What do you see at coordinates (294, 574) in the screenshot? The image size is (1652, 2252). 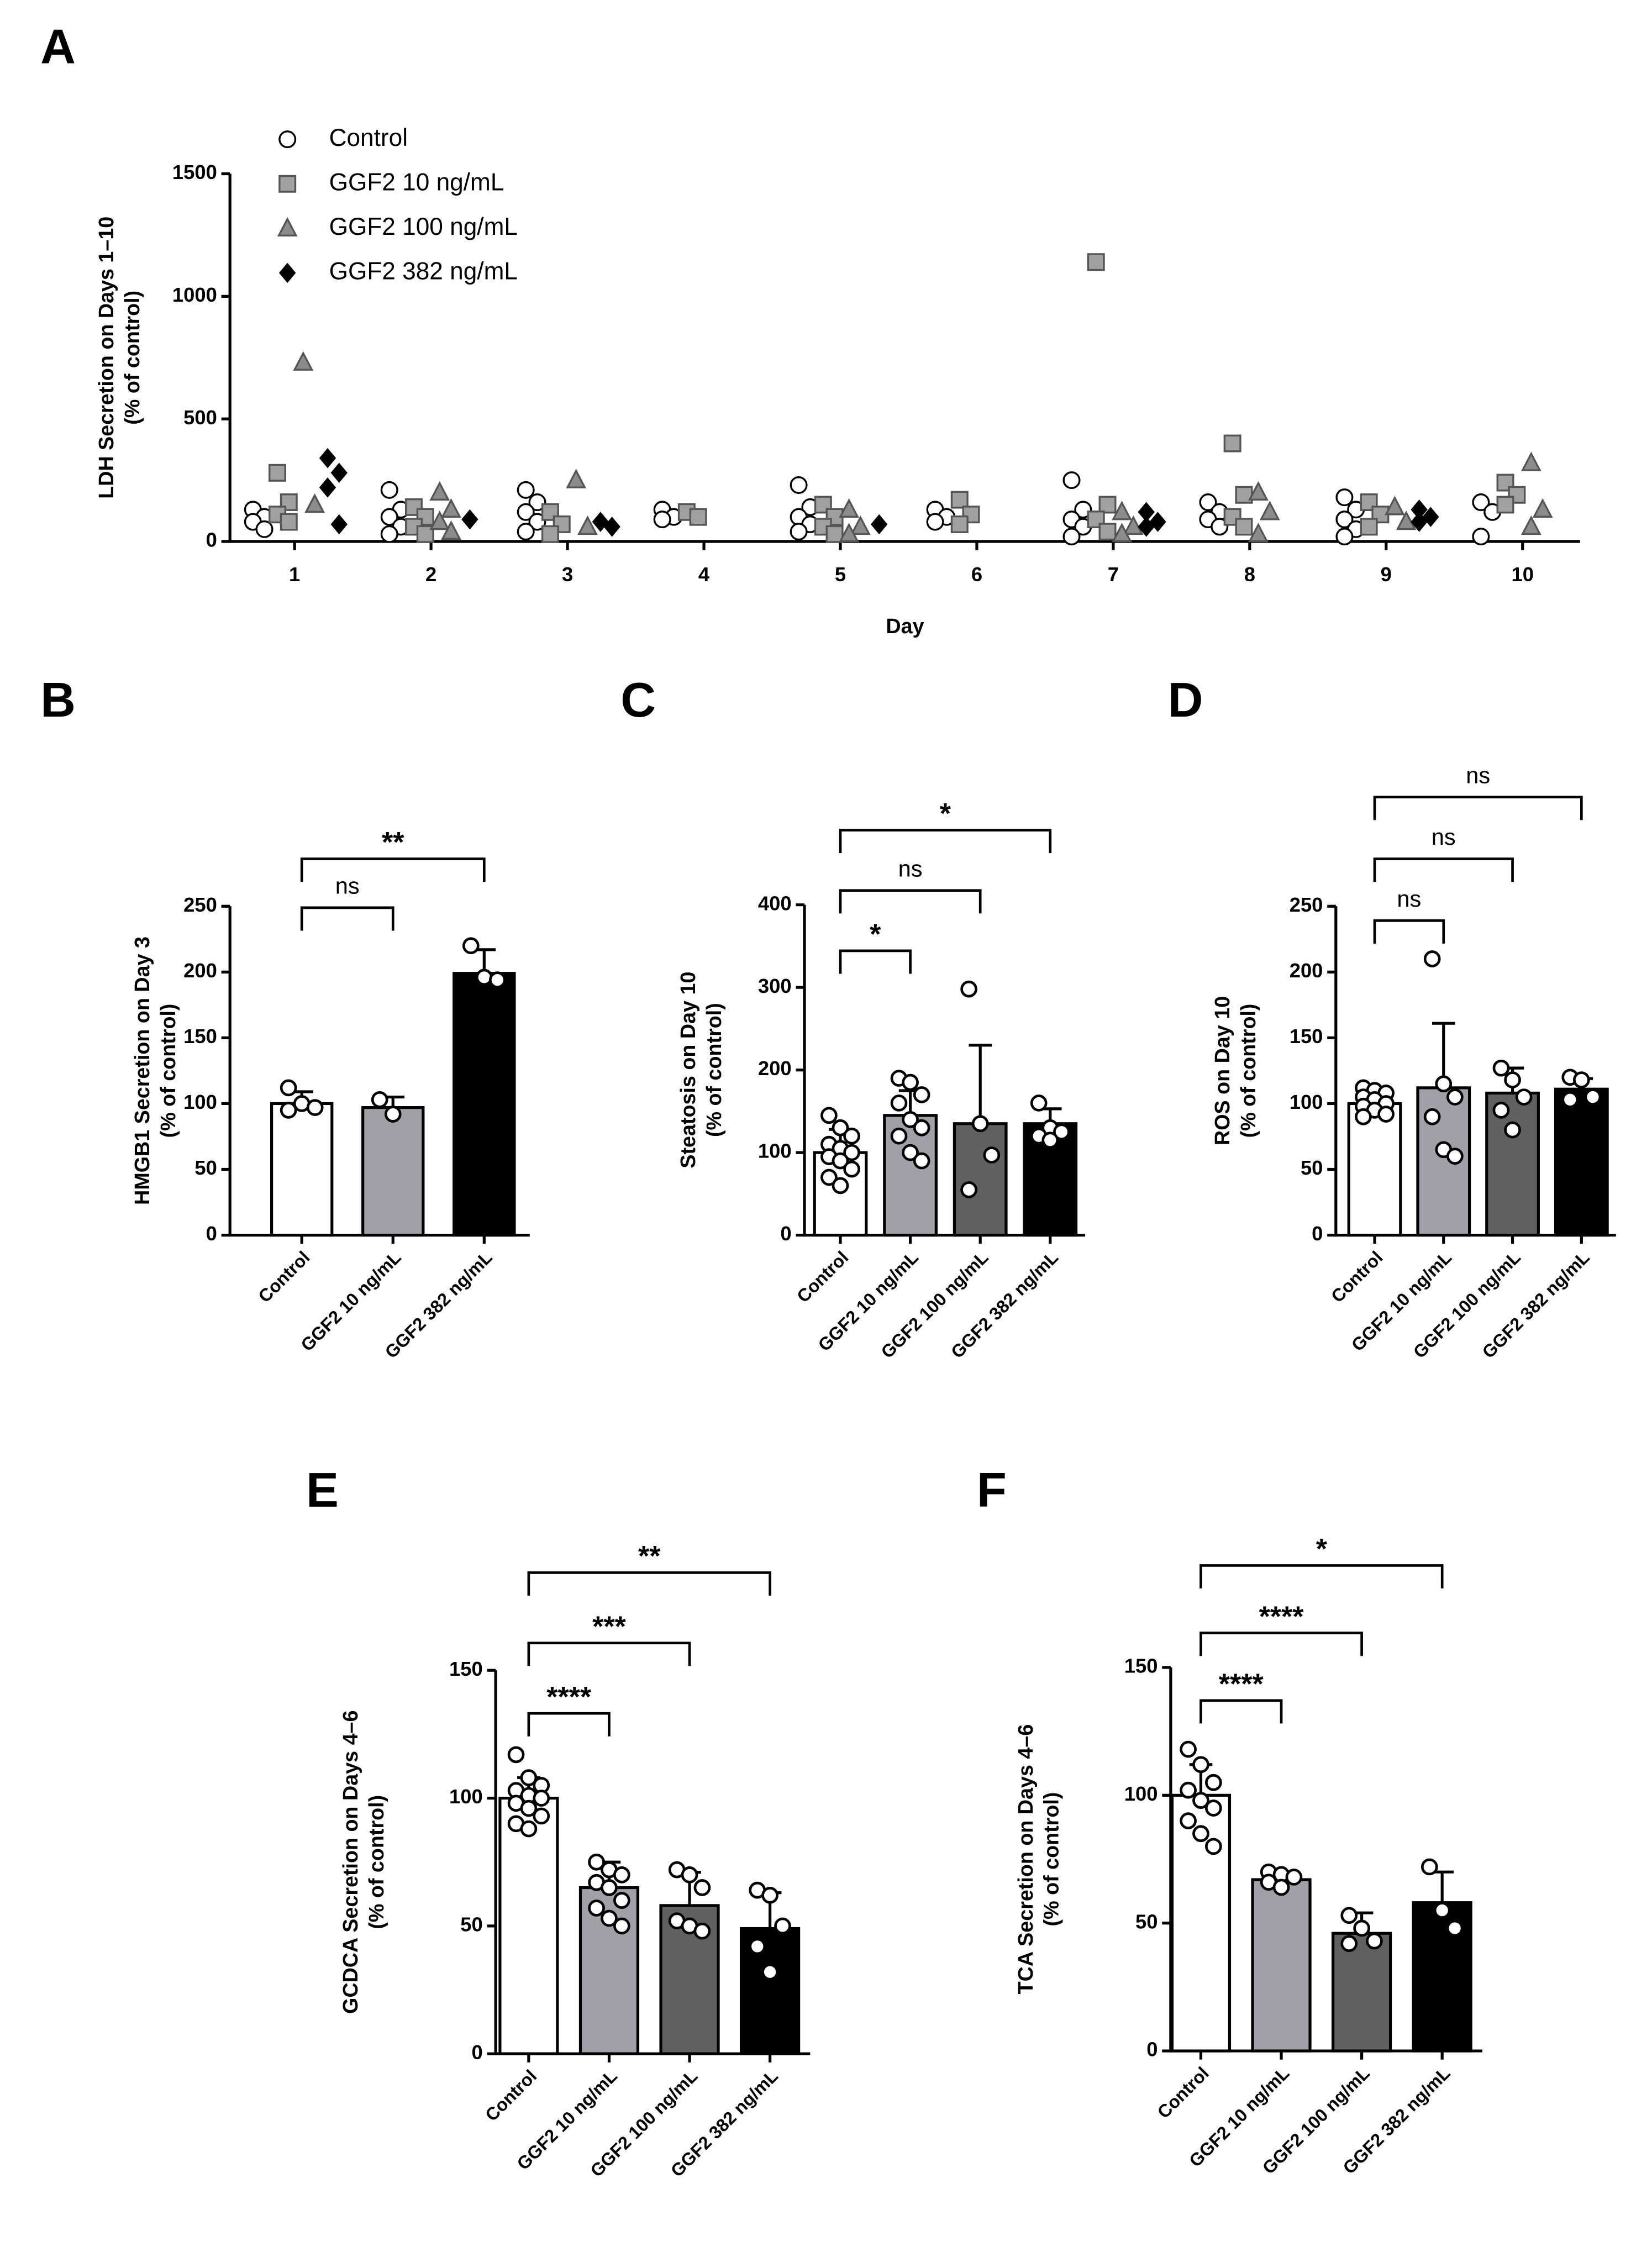 I see `x-tick-label: 1` at bounding box center [294, 574].